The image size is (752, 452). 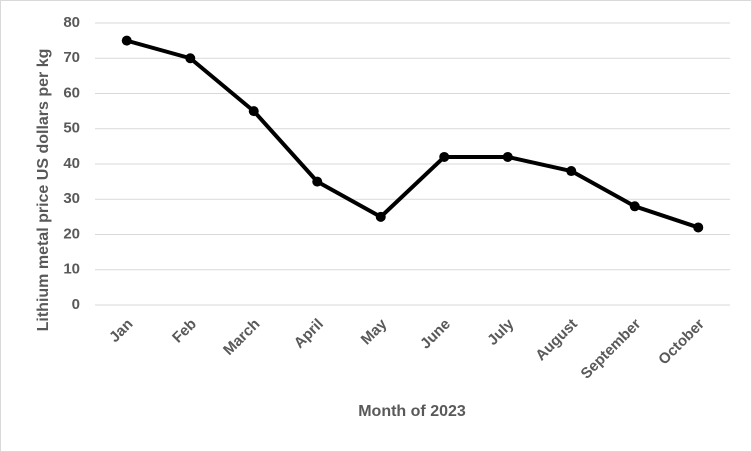 What do you see at coordinates (71, 92) in the screenshot?
I see `y-tick-label: 60` at bounding box center [71, 92].